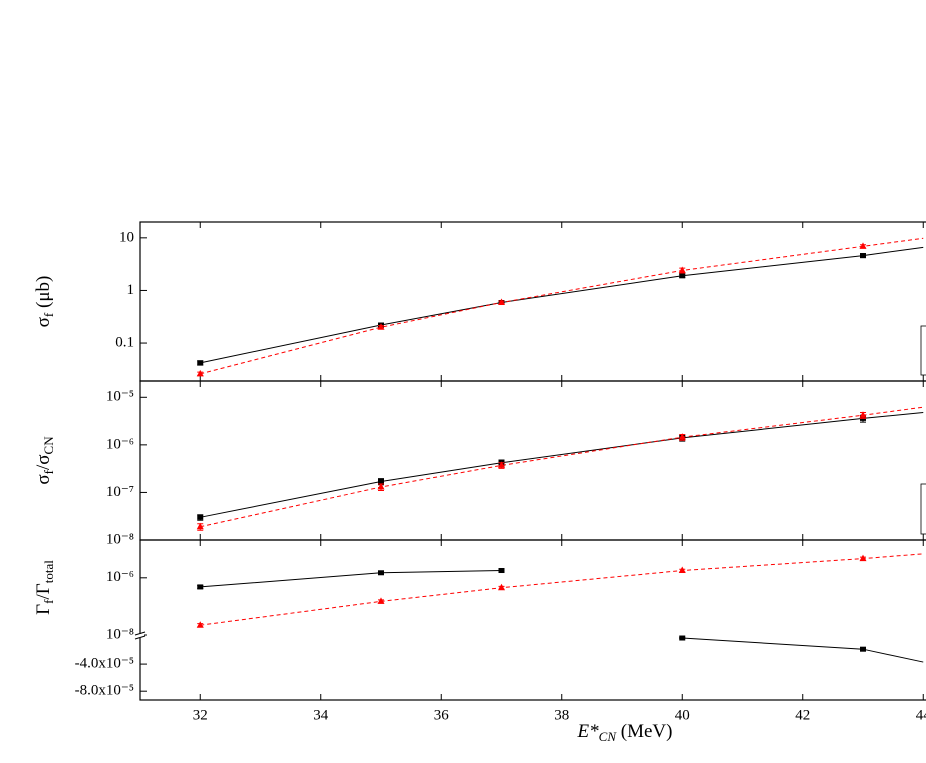 The image size is (926, 763). I want to click on axis-label: Γf/Γtotal, so click(44, 587).